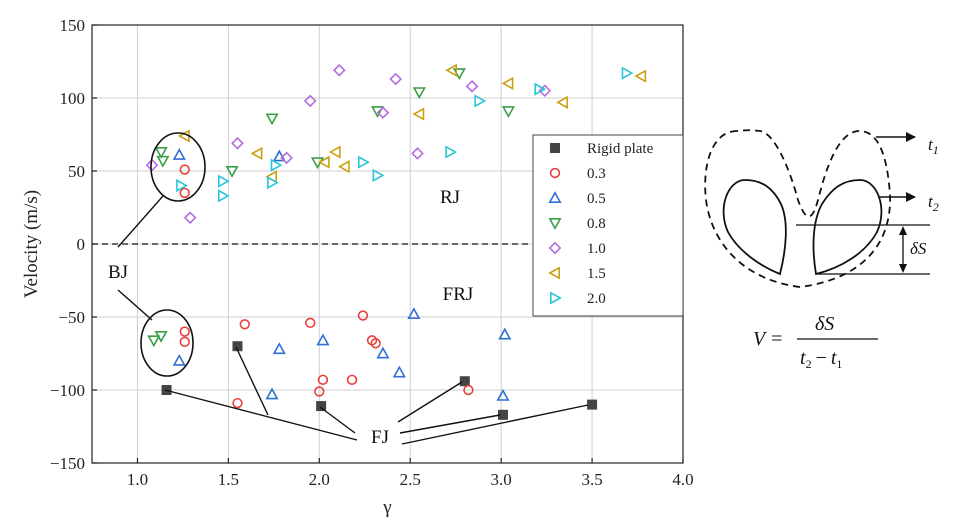  I want to click on formula-denominator: t2− t1, so click(821, 359).